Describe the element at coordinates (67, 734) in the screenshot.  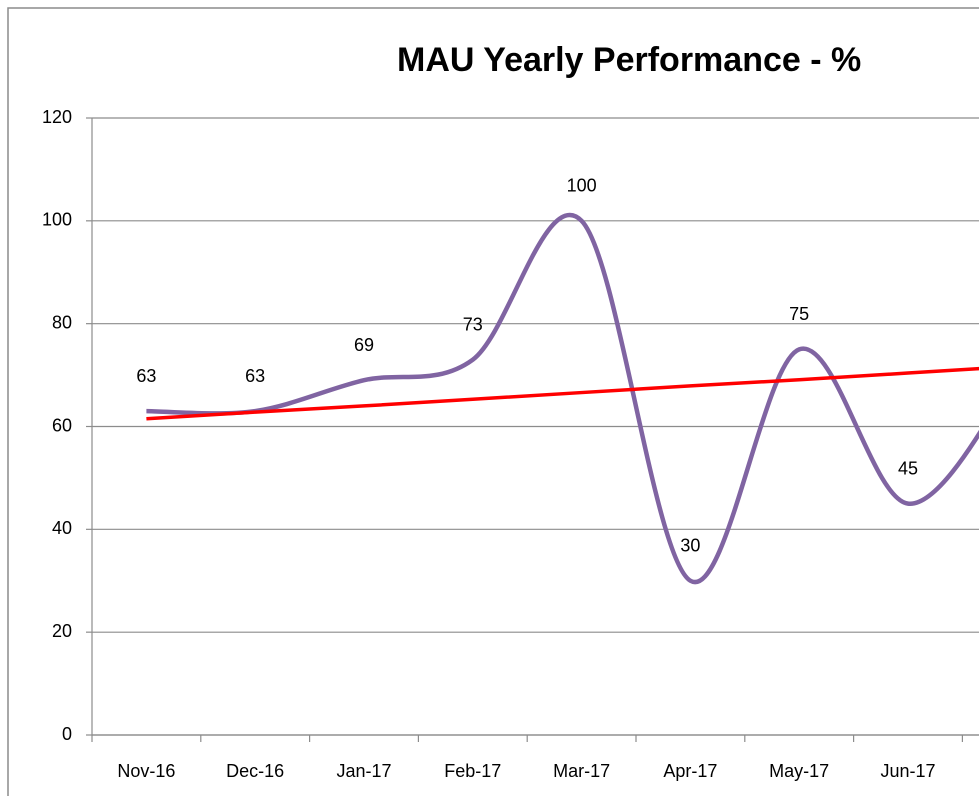
I see `y-tick-label: 0` at that location.